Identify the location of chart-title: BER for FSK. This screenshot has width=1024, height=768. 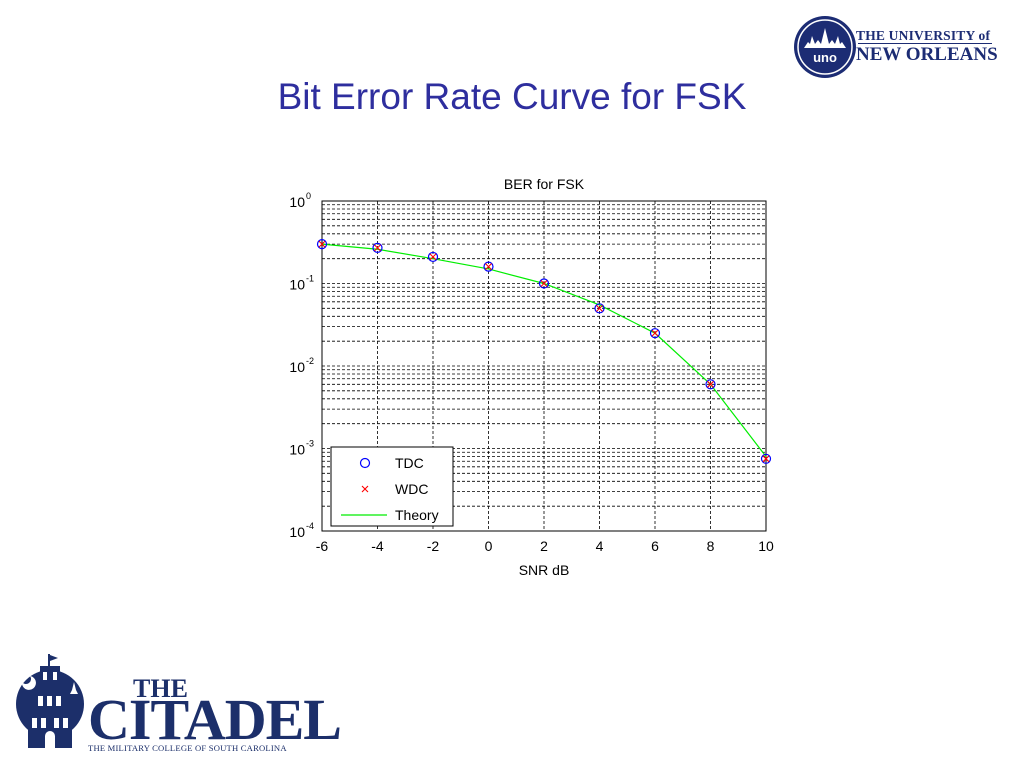
(544, 184).